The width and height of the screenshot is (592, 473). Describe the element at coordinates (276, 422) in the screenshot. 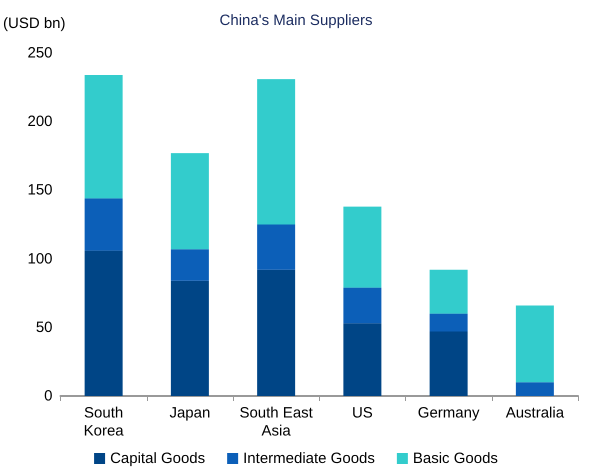

I see `x-tick-label: South East Asia` at that location.